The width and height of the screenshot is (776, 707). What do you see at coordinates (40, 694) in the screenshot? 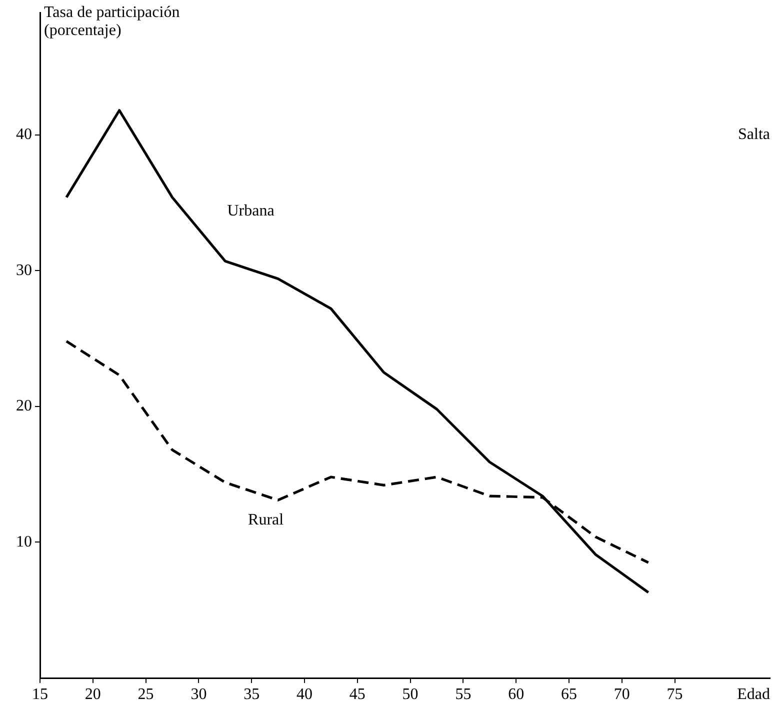
I see `x-tick-label: 15` at bounding box center [40, 694].